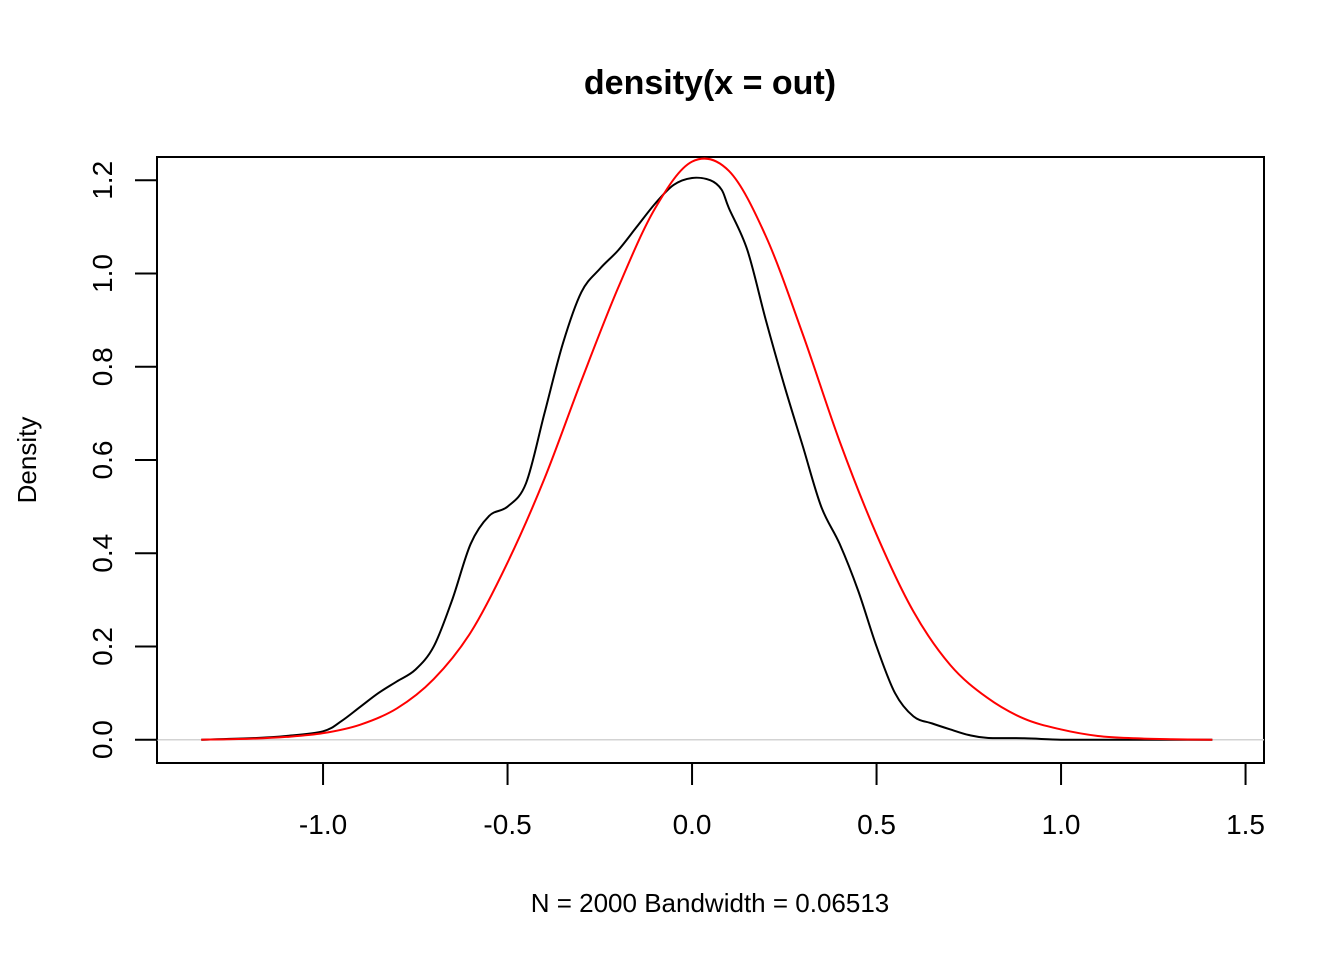  I want to click on y-tick-label: 0.6, so click(102, 460).